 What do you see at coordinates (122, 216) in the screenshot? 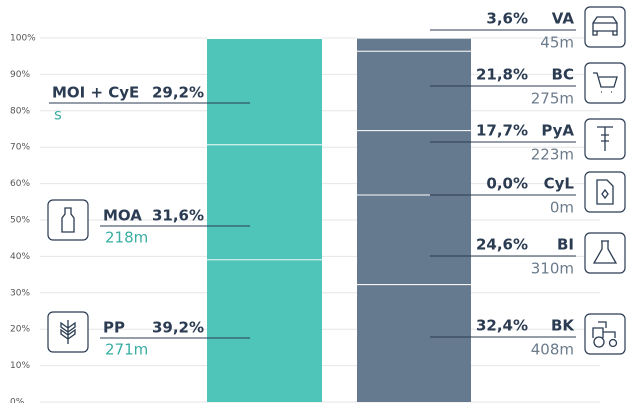
I see `segment-name: MOA` at bounding box center [122, 216].